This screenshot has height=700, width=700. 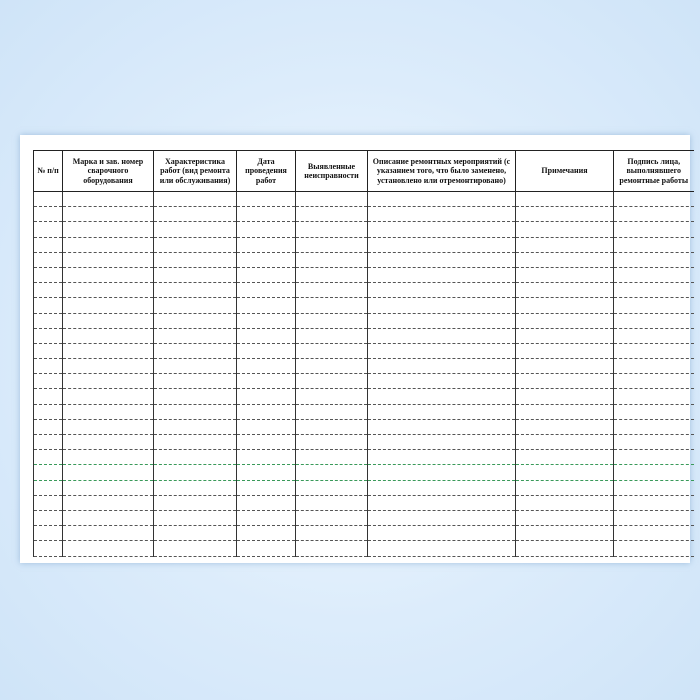 I want to click on col-date: Дата проведения работ, so click(x=266, y=171).